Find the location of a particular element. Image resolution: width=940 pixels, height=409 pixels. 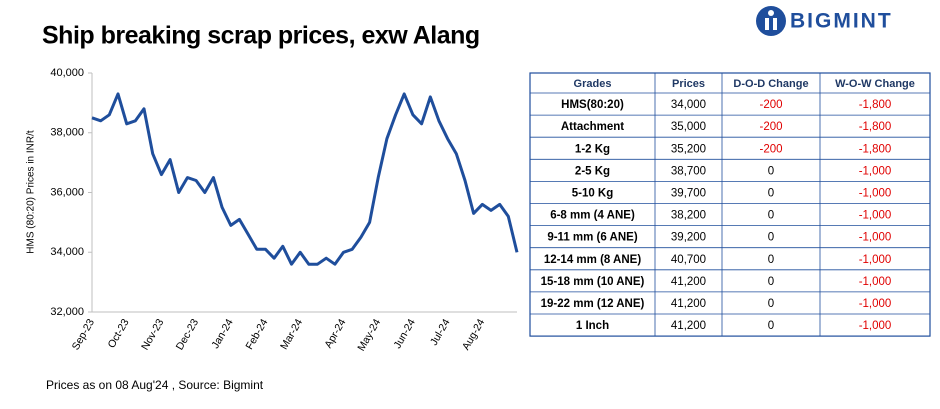

x-tick-label: Feb-24 is located at coordinates (256, 334).